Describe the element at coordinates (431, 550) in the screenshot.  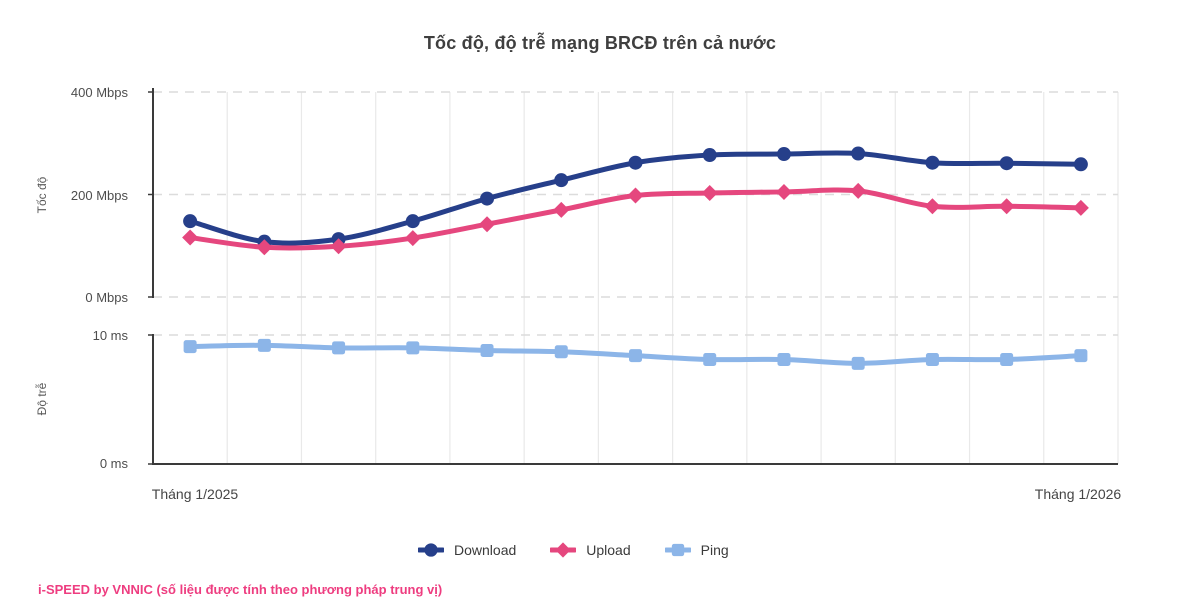
I see `download-line-marker-icon` at that location.